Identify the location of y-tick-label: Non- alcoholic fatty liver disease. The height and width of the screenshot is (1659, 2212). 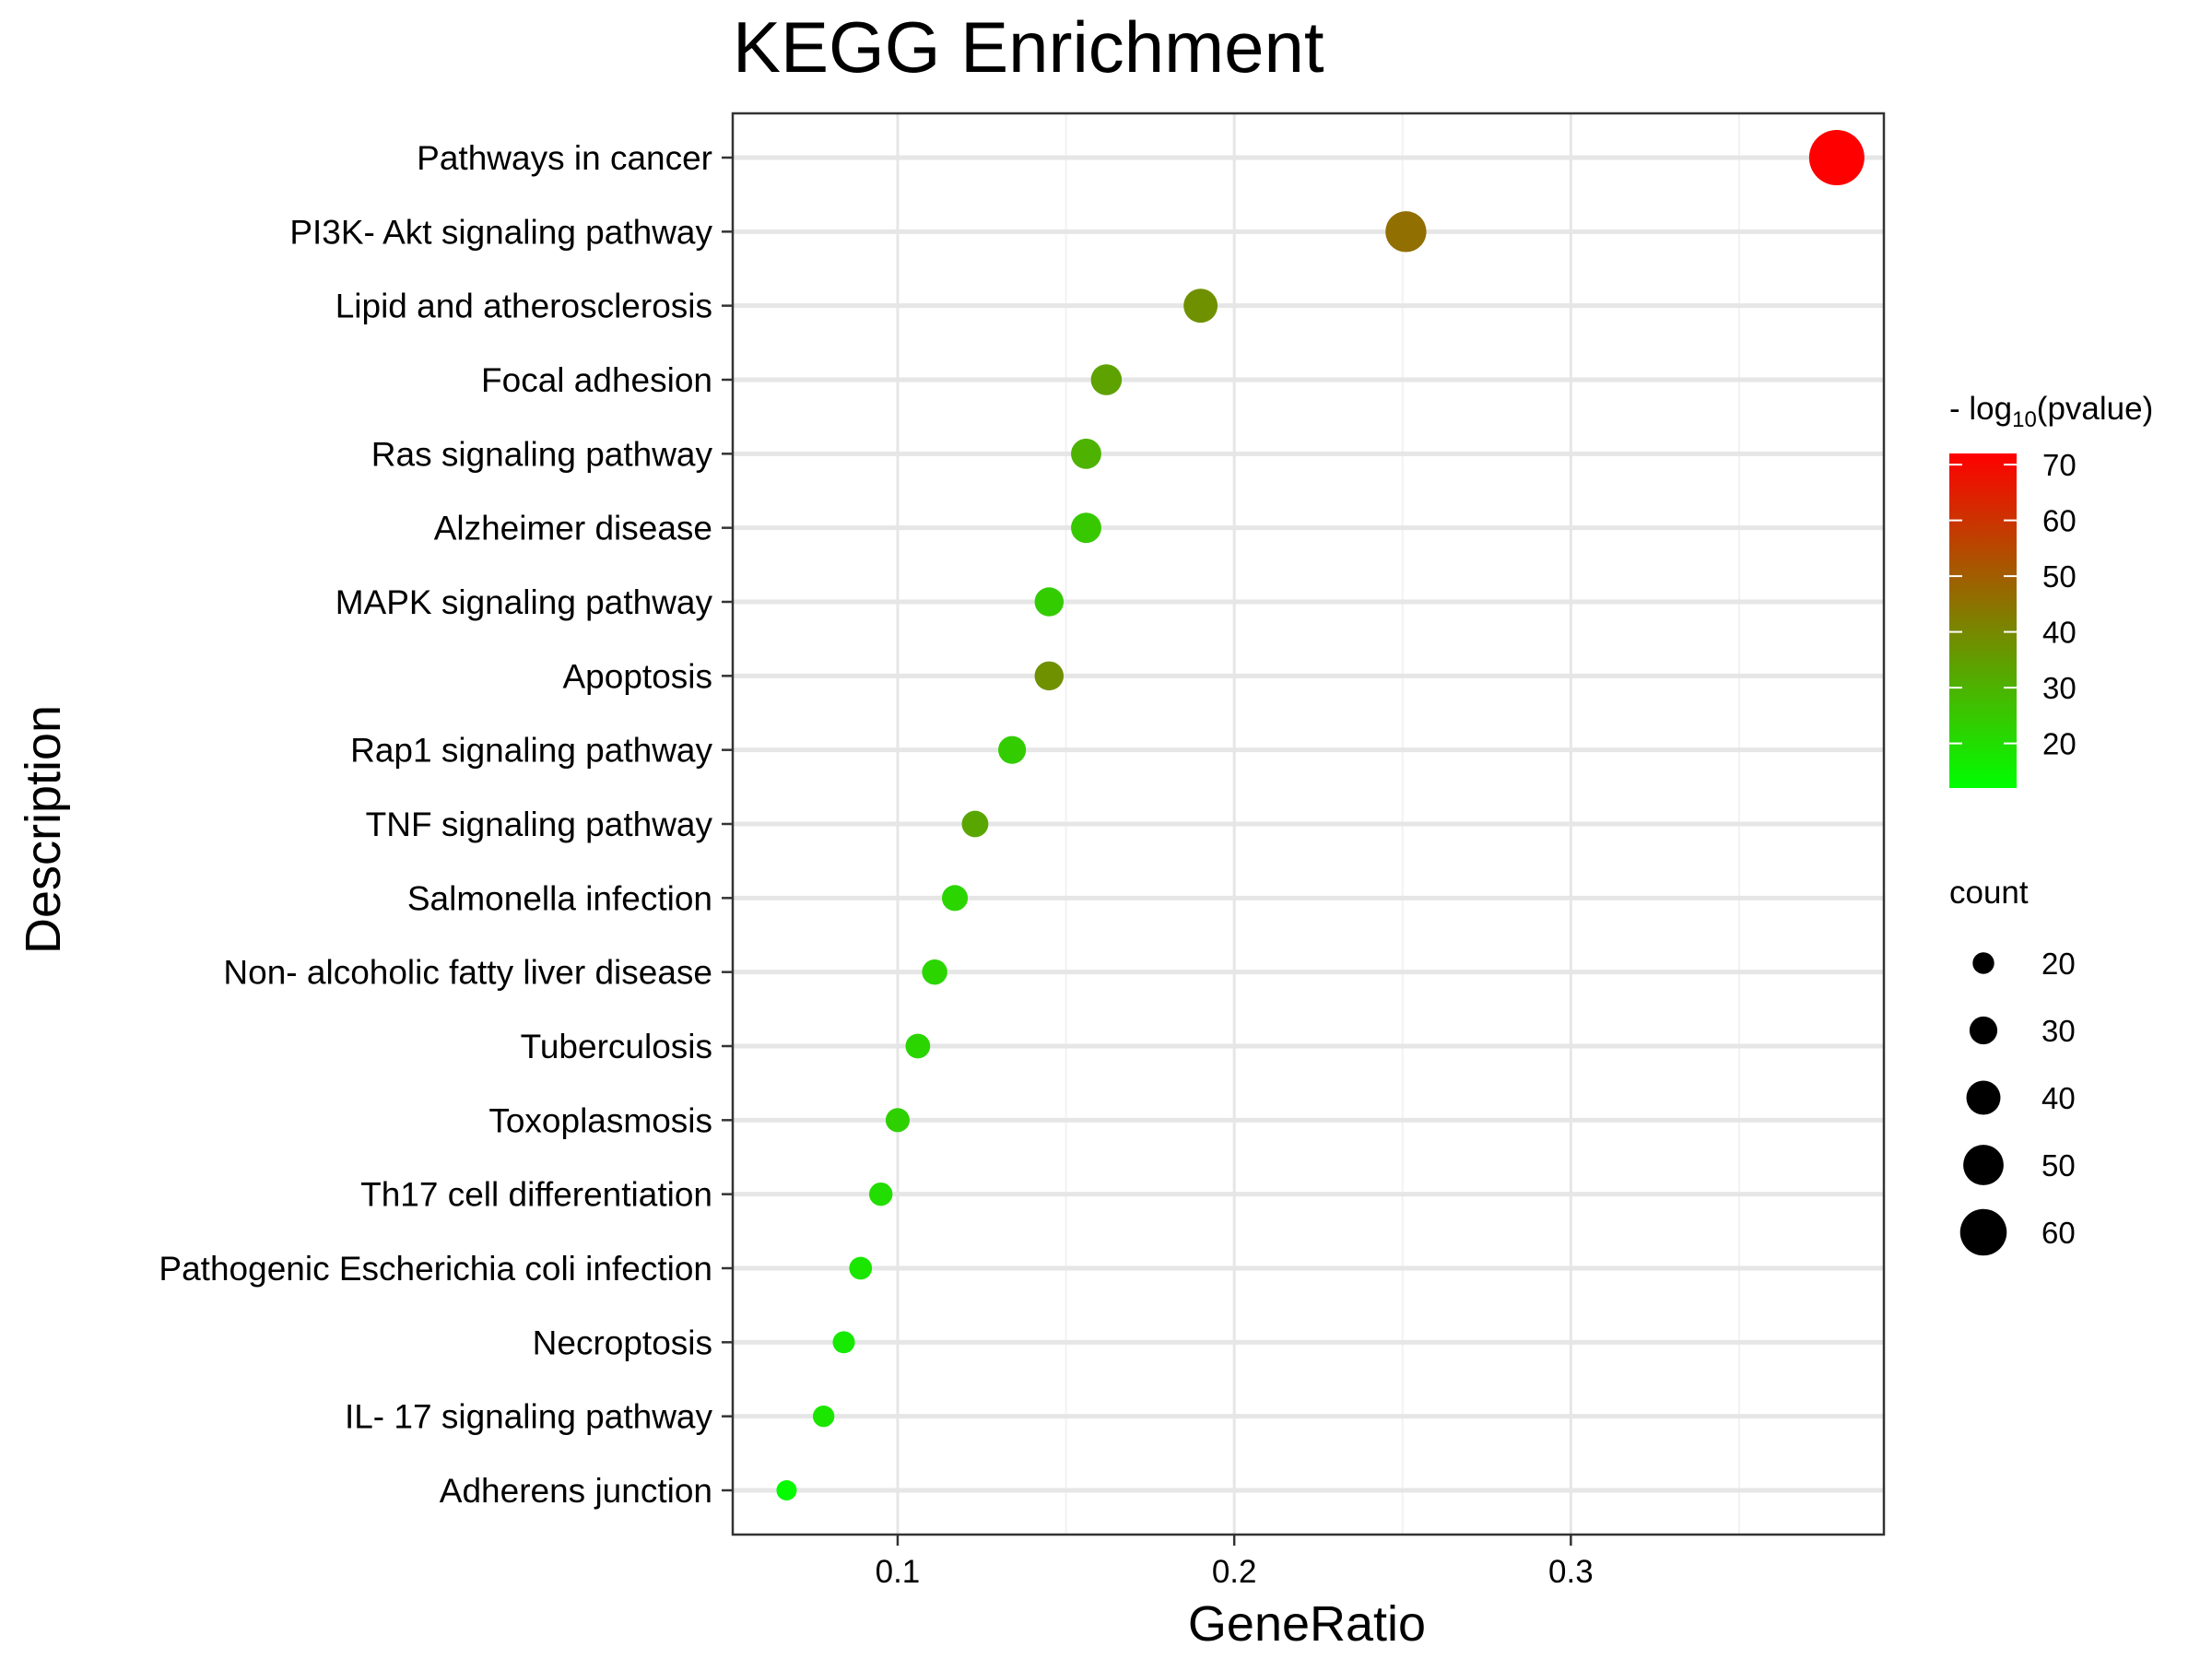
(467, 973).